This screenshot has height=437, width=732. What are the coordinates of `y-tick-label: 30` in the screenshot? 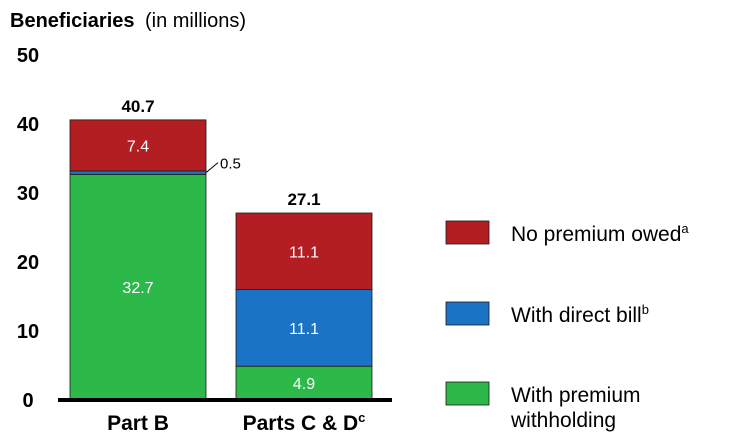 It's located at (28, 194).